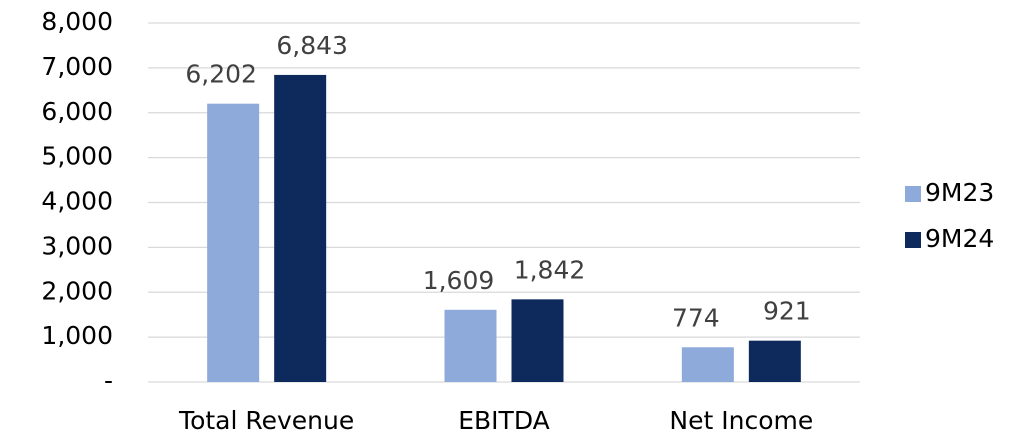 The image size is (1027, 443). I want to click on y-tick-label: 2,000, so click(77, 290).